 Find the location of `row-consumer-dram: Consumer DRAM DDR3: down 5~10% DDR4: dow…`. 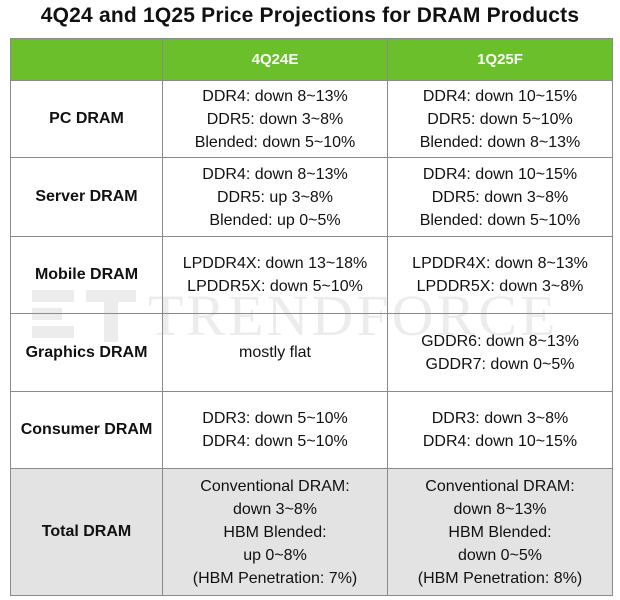

row-consumer-dram: Consumer DRAM DDR3: down 5~10% DDR4: dow… is located at coordinates (311, 430).